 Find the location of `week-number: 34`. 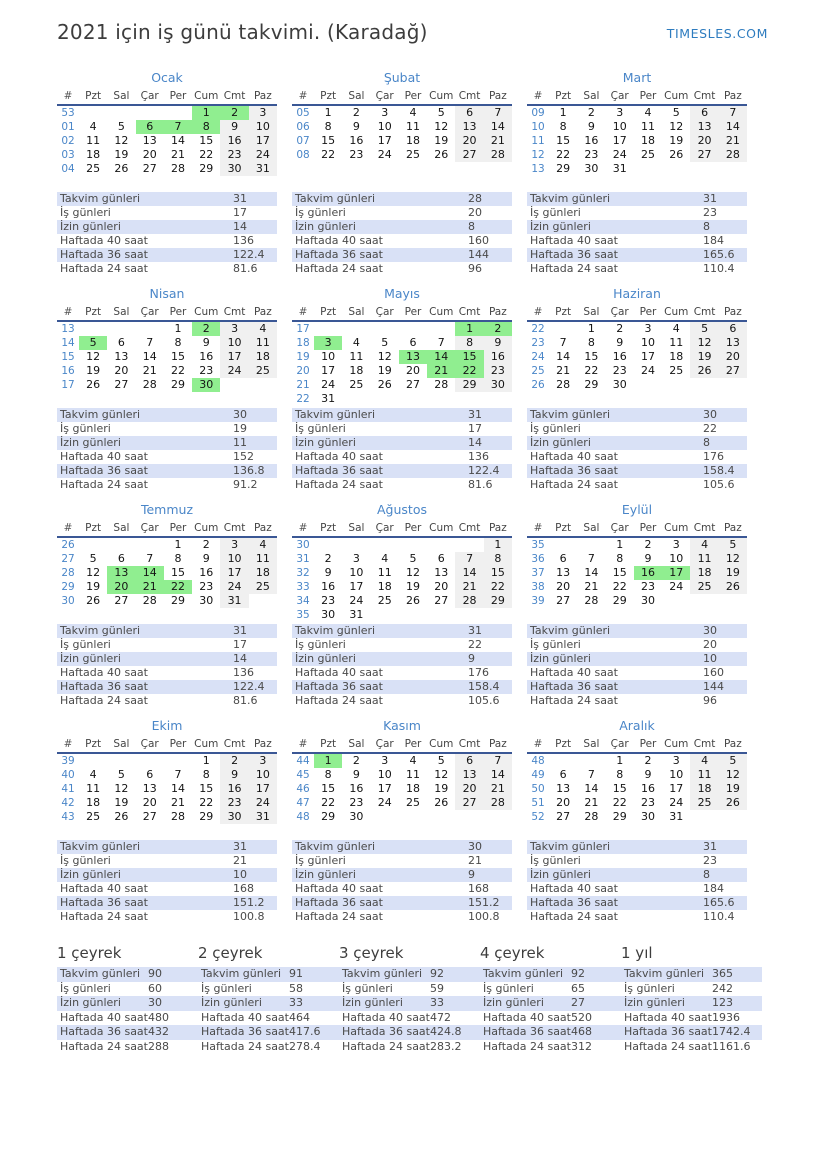

week-number: 34 is located at coordinates (303, 601).